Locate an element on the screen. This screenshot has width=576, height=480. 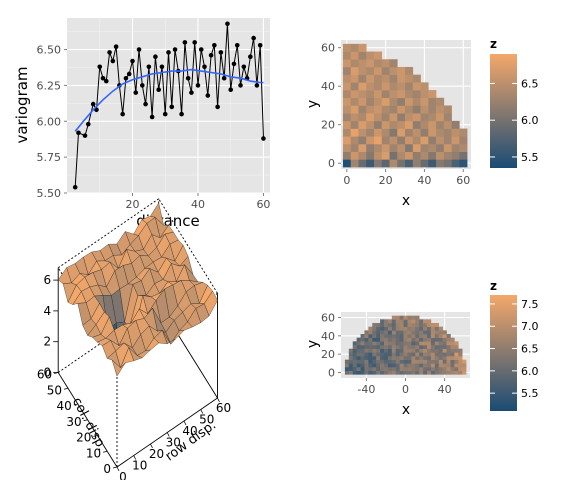
heatmap-bottom-ticks: -40 0 40 0 20 40 60 is located at coordinates (386, 354).